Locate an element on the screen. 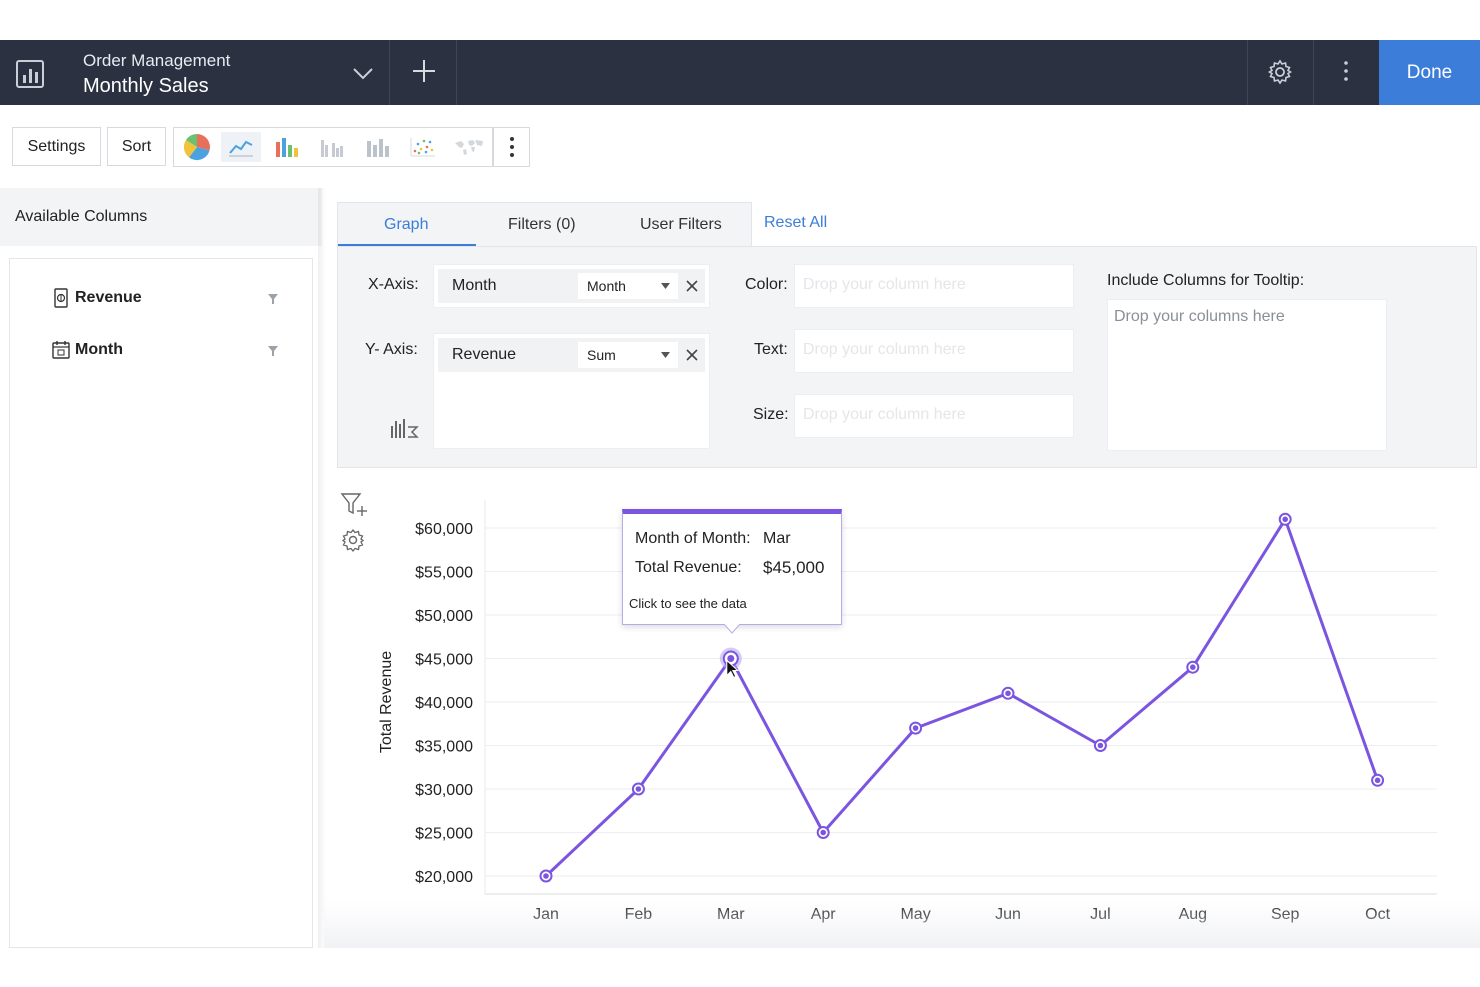  calendar-icon is located at coordinates (61, 350).